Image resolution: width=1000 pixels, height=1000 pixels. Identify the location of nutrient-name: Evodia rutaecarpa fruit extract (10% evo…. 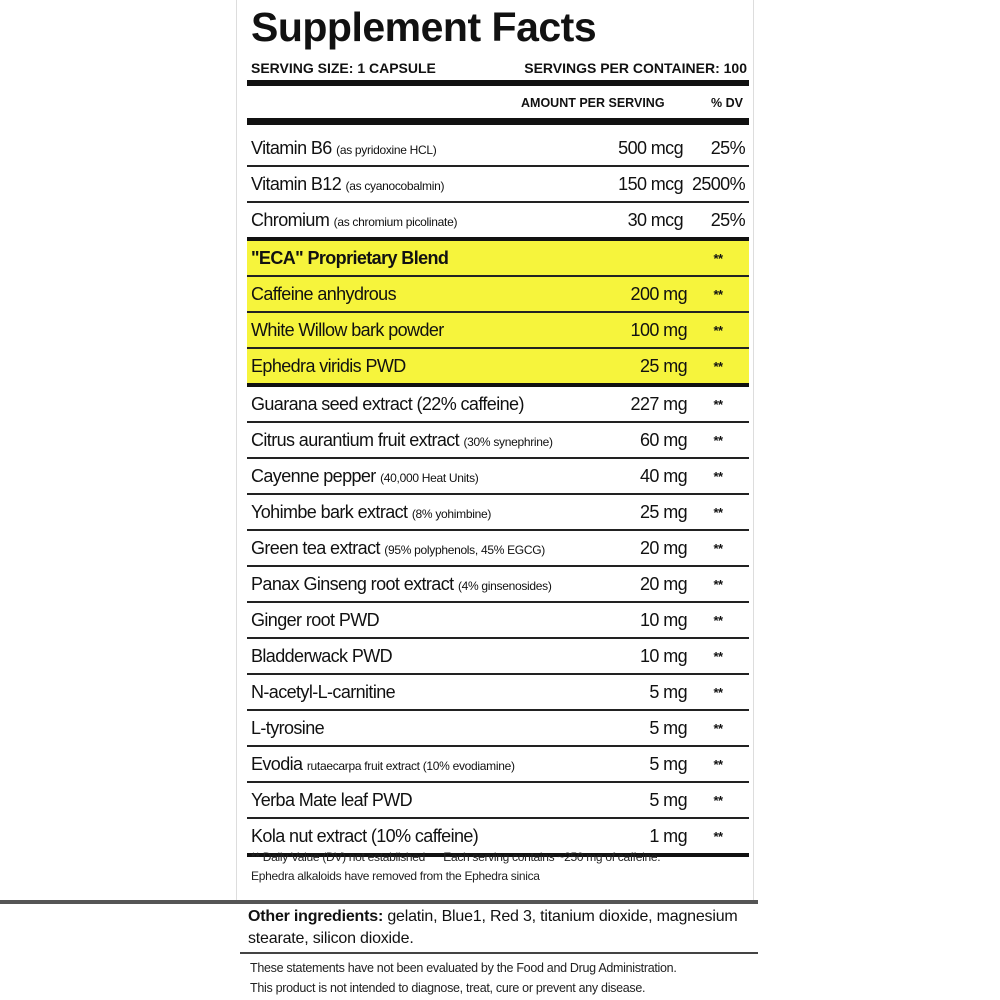
(407, 764).